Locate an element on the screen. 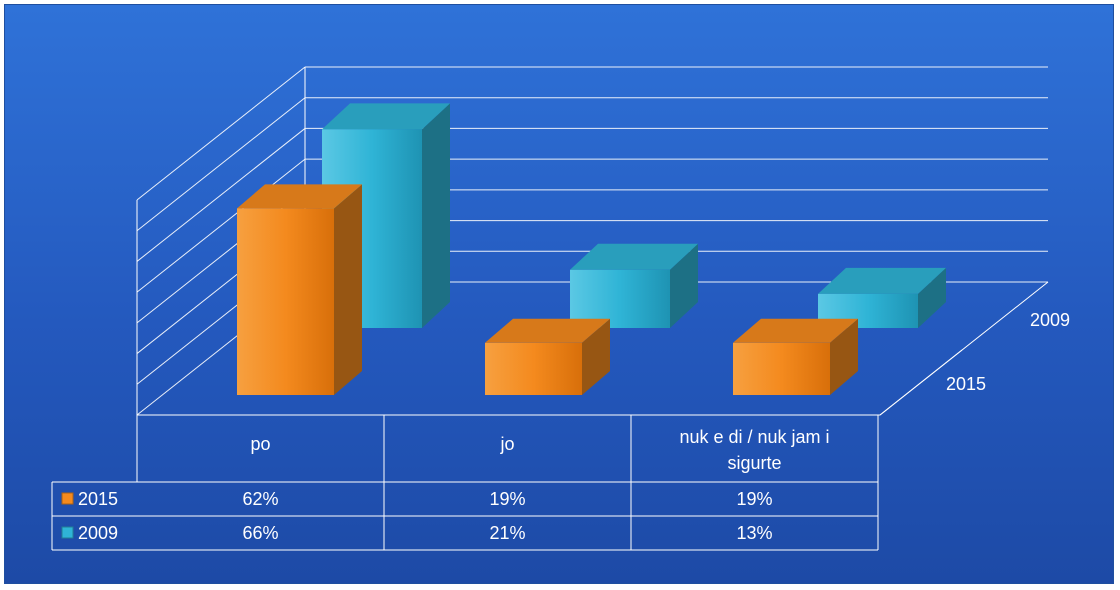  category-label: po is located at coordinates (260, 444).